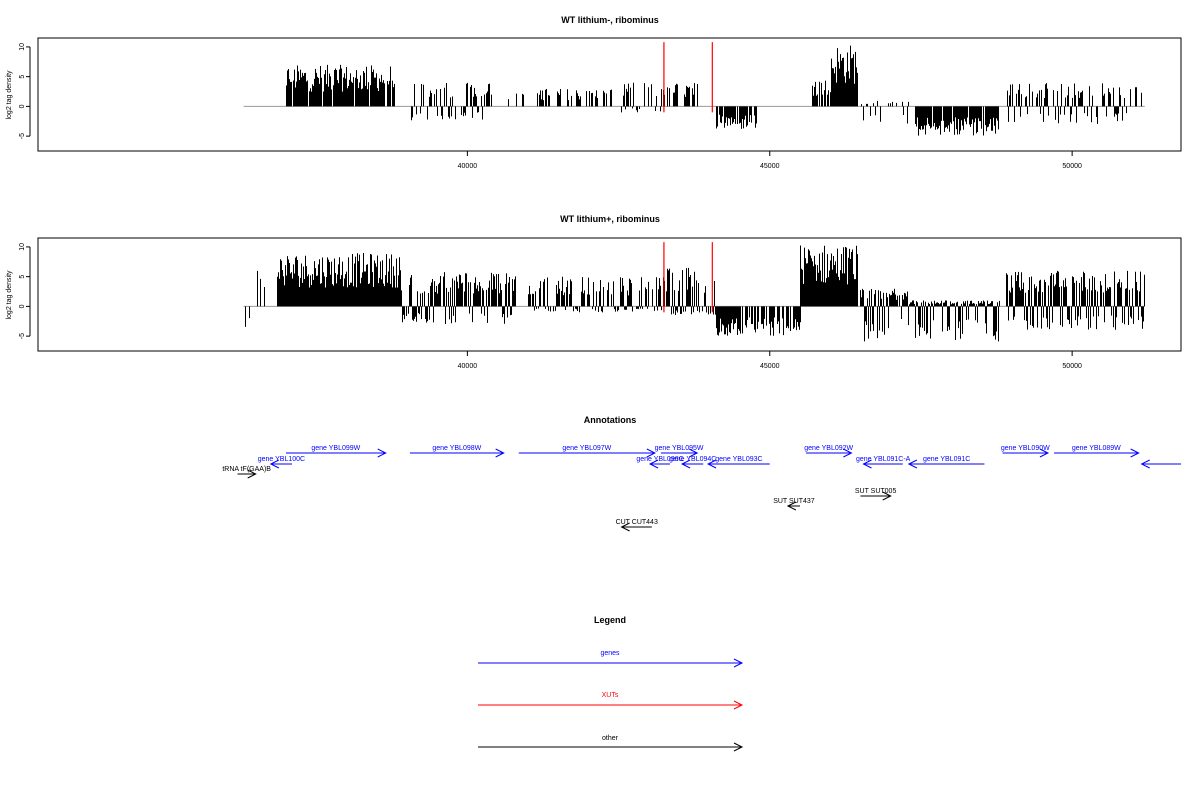 The height and width of the screenshot is (800, 1200). I want to click on annotation-feature: gene YBL095W, so click(679, 451).